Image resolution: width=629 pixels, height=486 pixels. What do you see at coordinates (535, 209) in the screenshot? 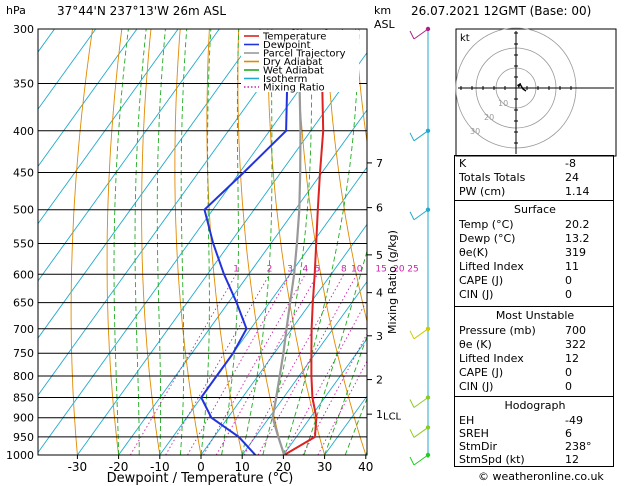
I see `surface-title: Surface` at bounding box center [535, 209].